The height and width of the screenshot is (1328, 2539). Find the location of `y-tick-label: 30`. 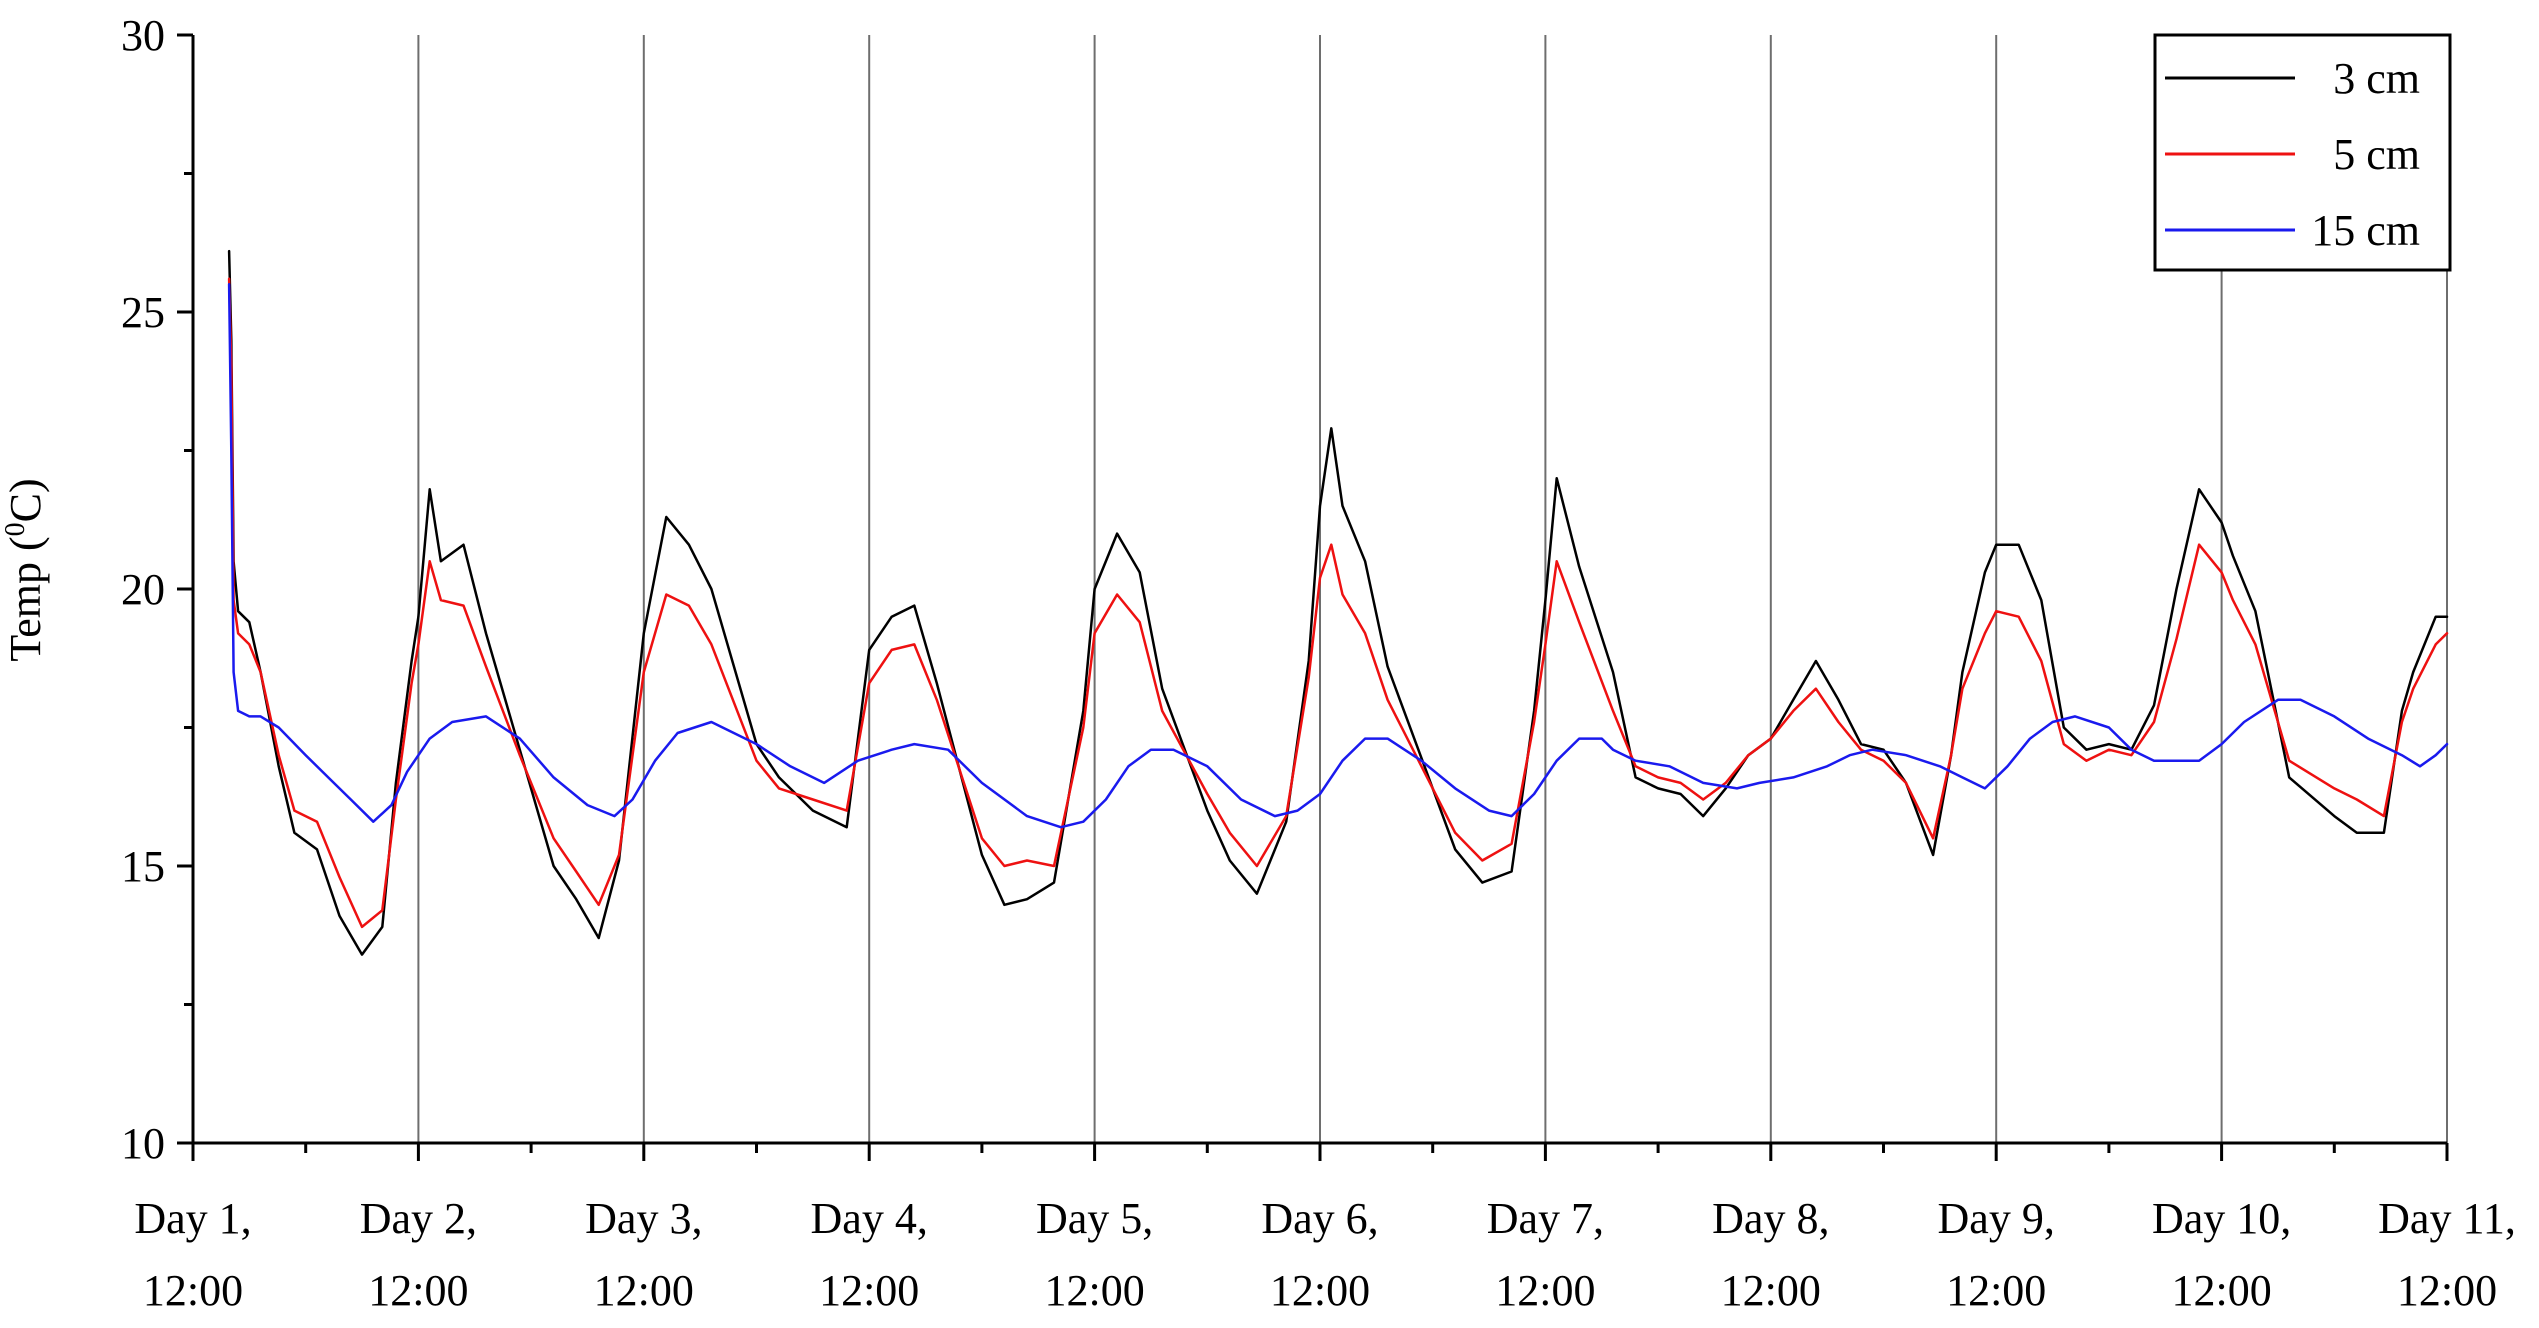

y-tick-label: 30 is located at coordinates (143, 35).